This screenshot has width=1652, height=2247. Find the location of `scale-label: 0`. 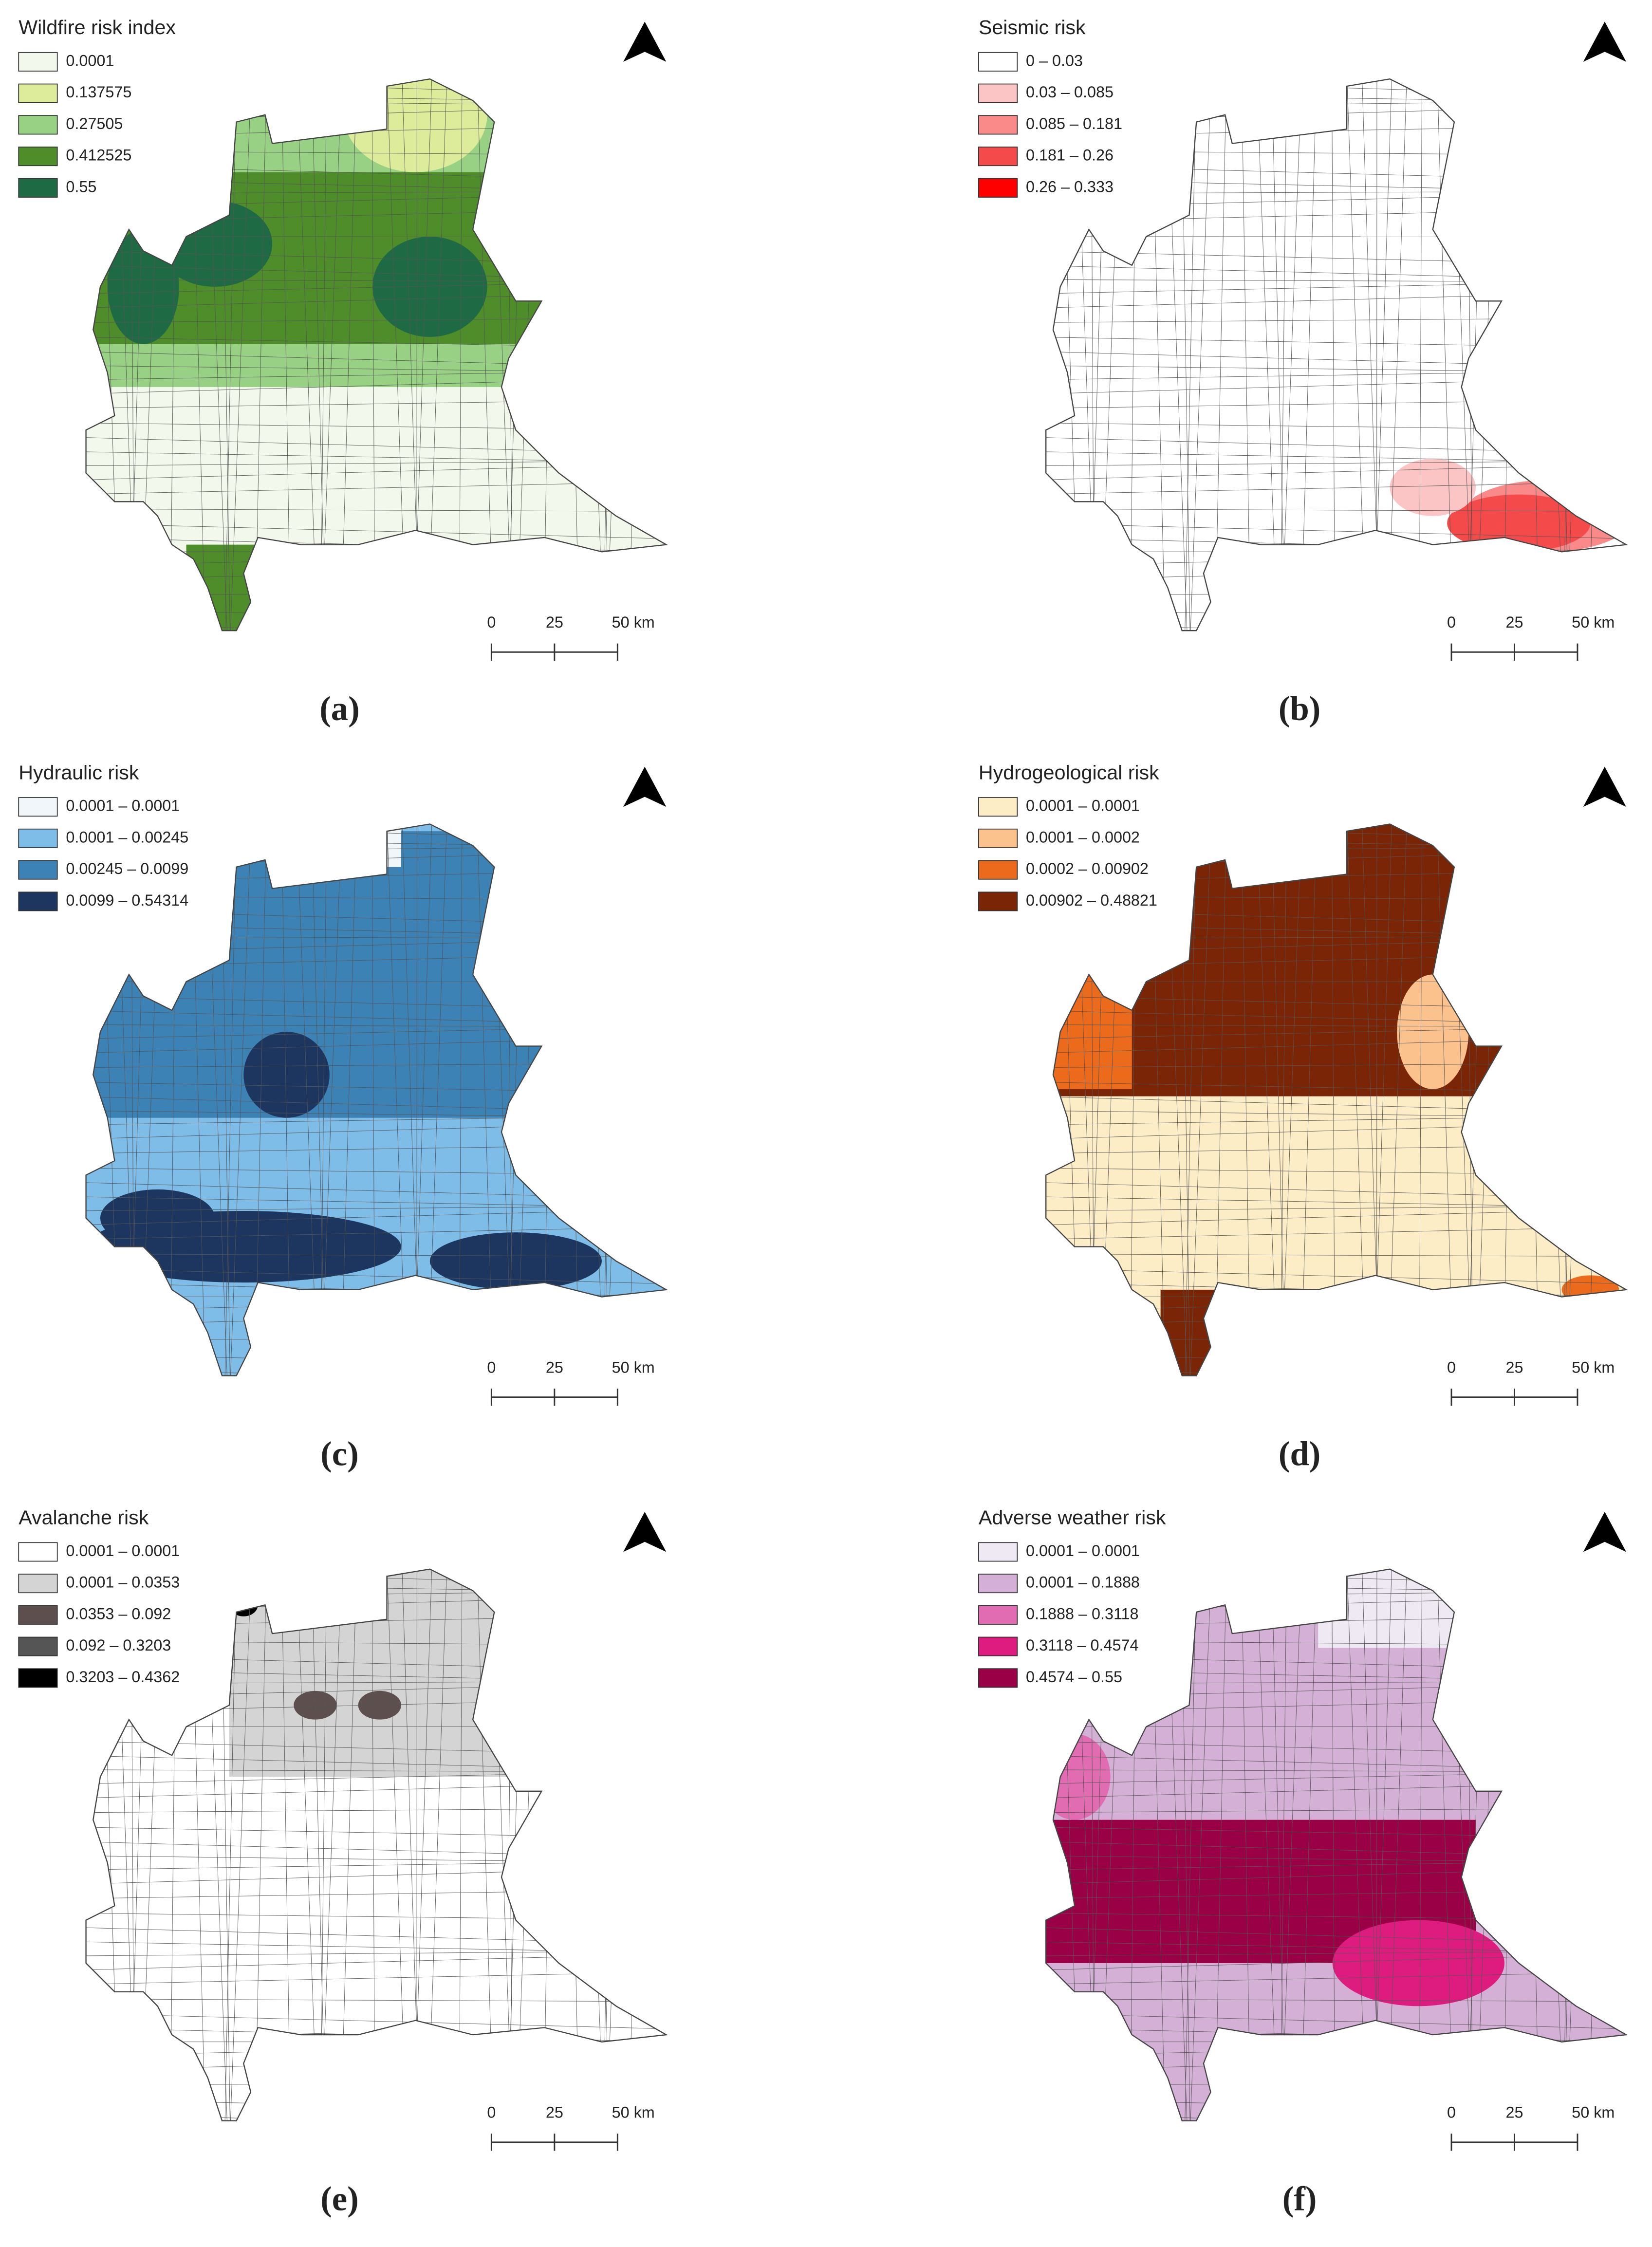

scale-label: 0 is located at coordinates (1451, 622).